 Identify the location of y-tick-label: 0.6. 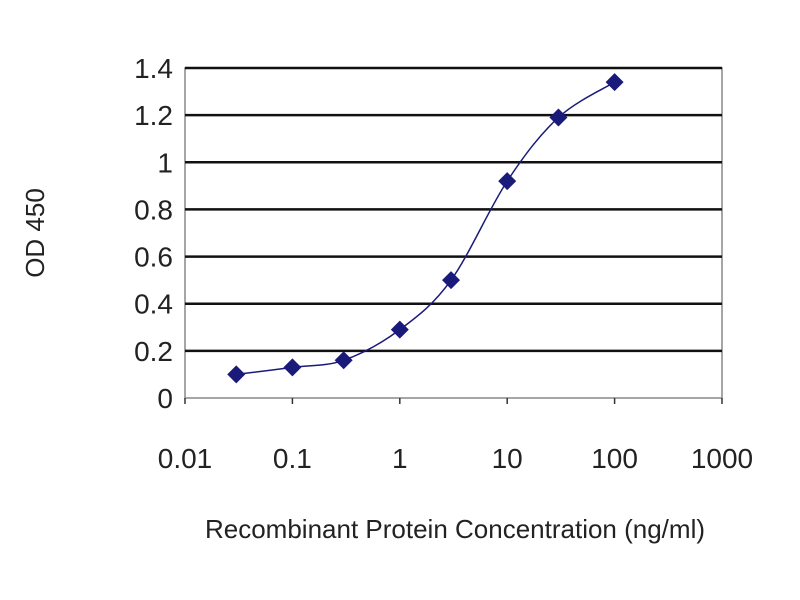
(153, 257).